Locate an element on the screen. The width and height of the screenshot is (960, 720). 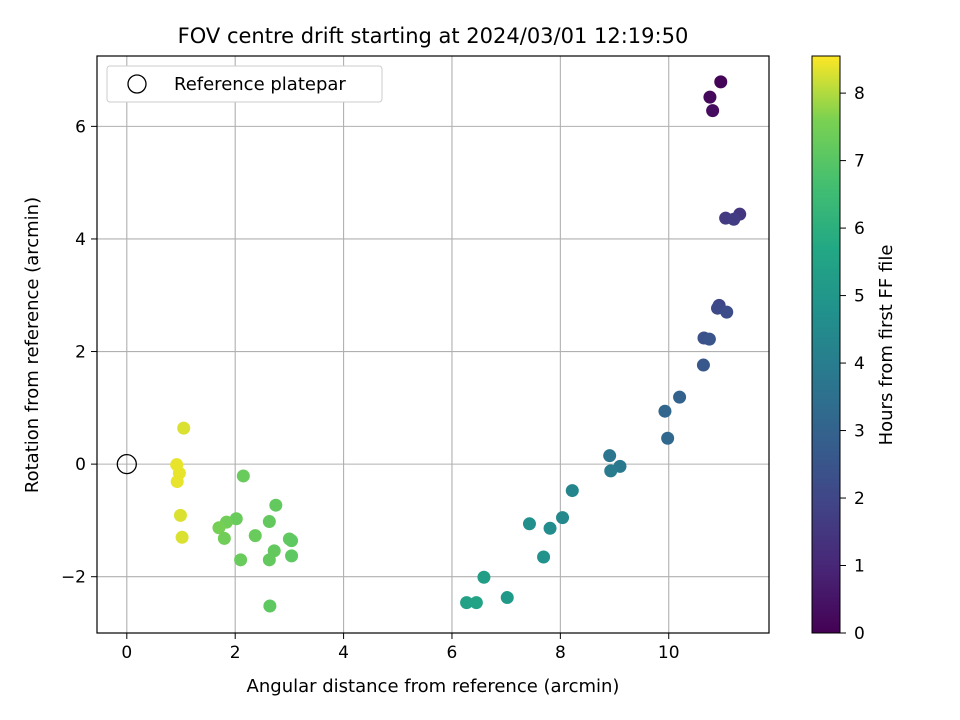
x-tick-label: 2 is located at coordinates (235, 653).